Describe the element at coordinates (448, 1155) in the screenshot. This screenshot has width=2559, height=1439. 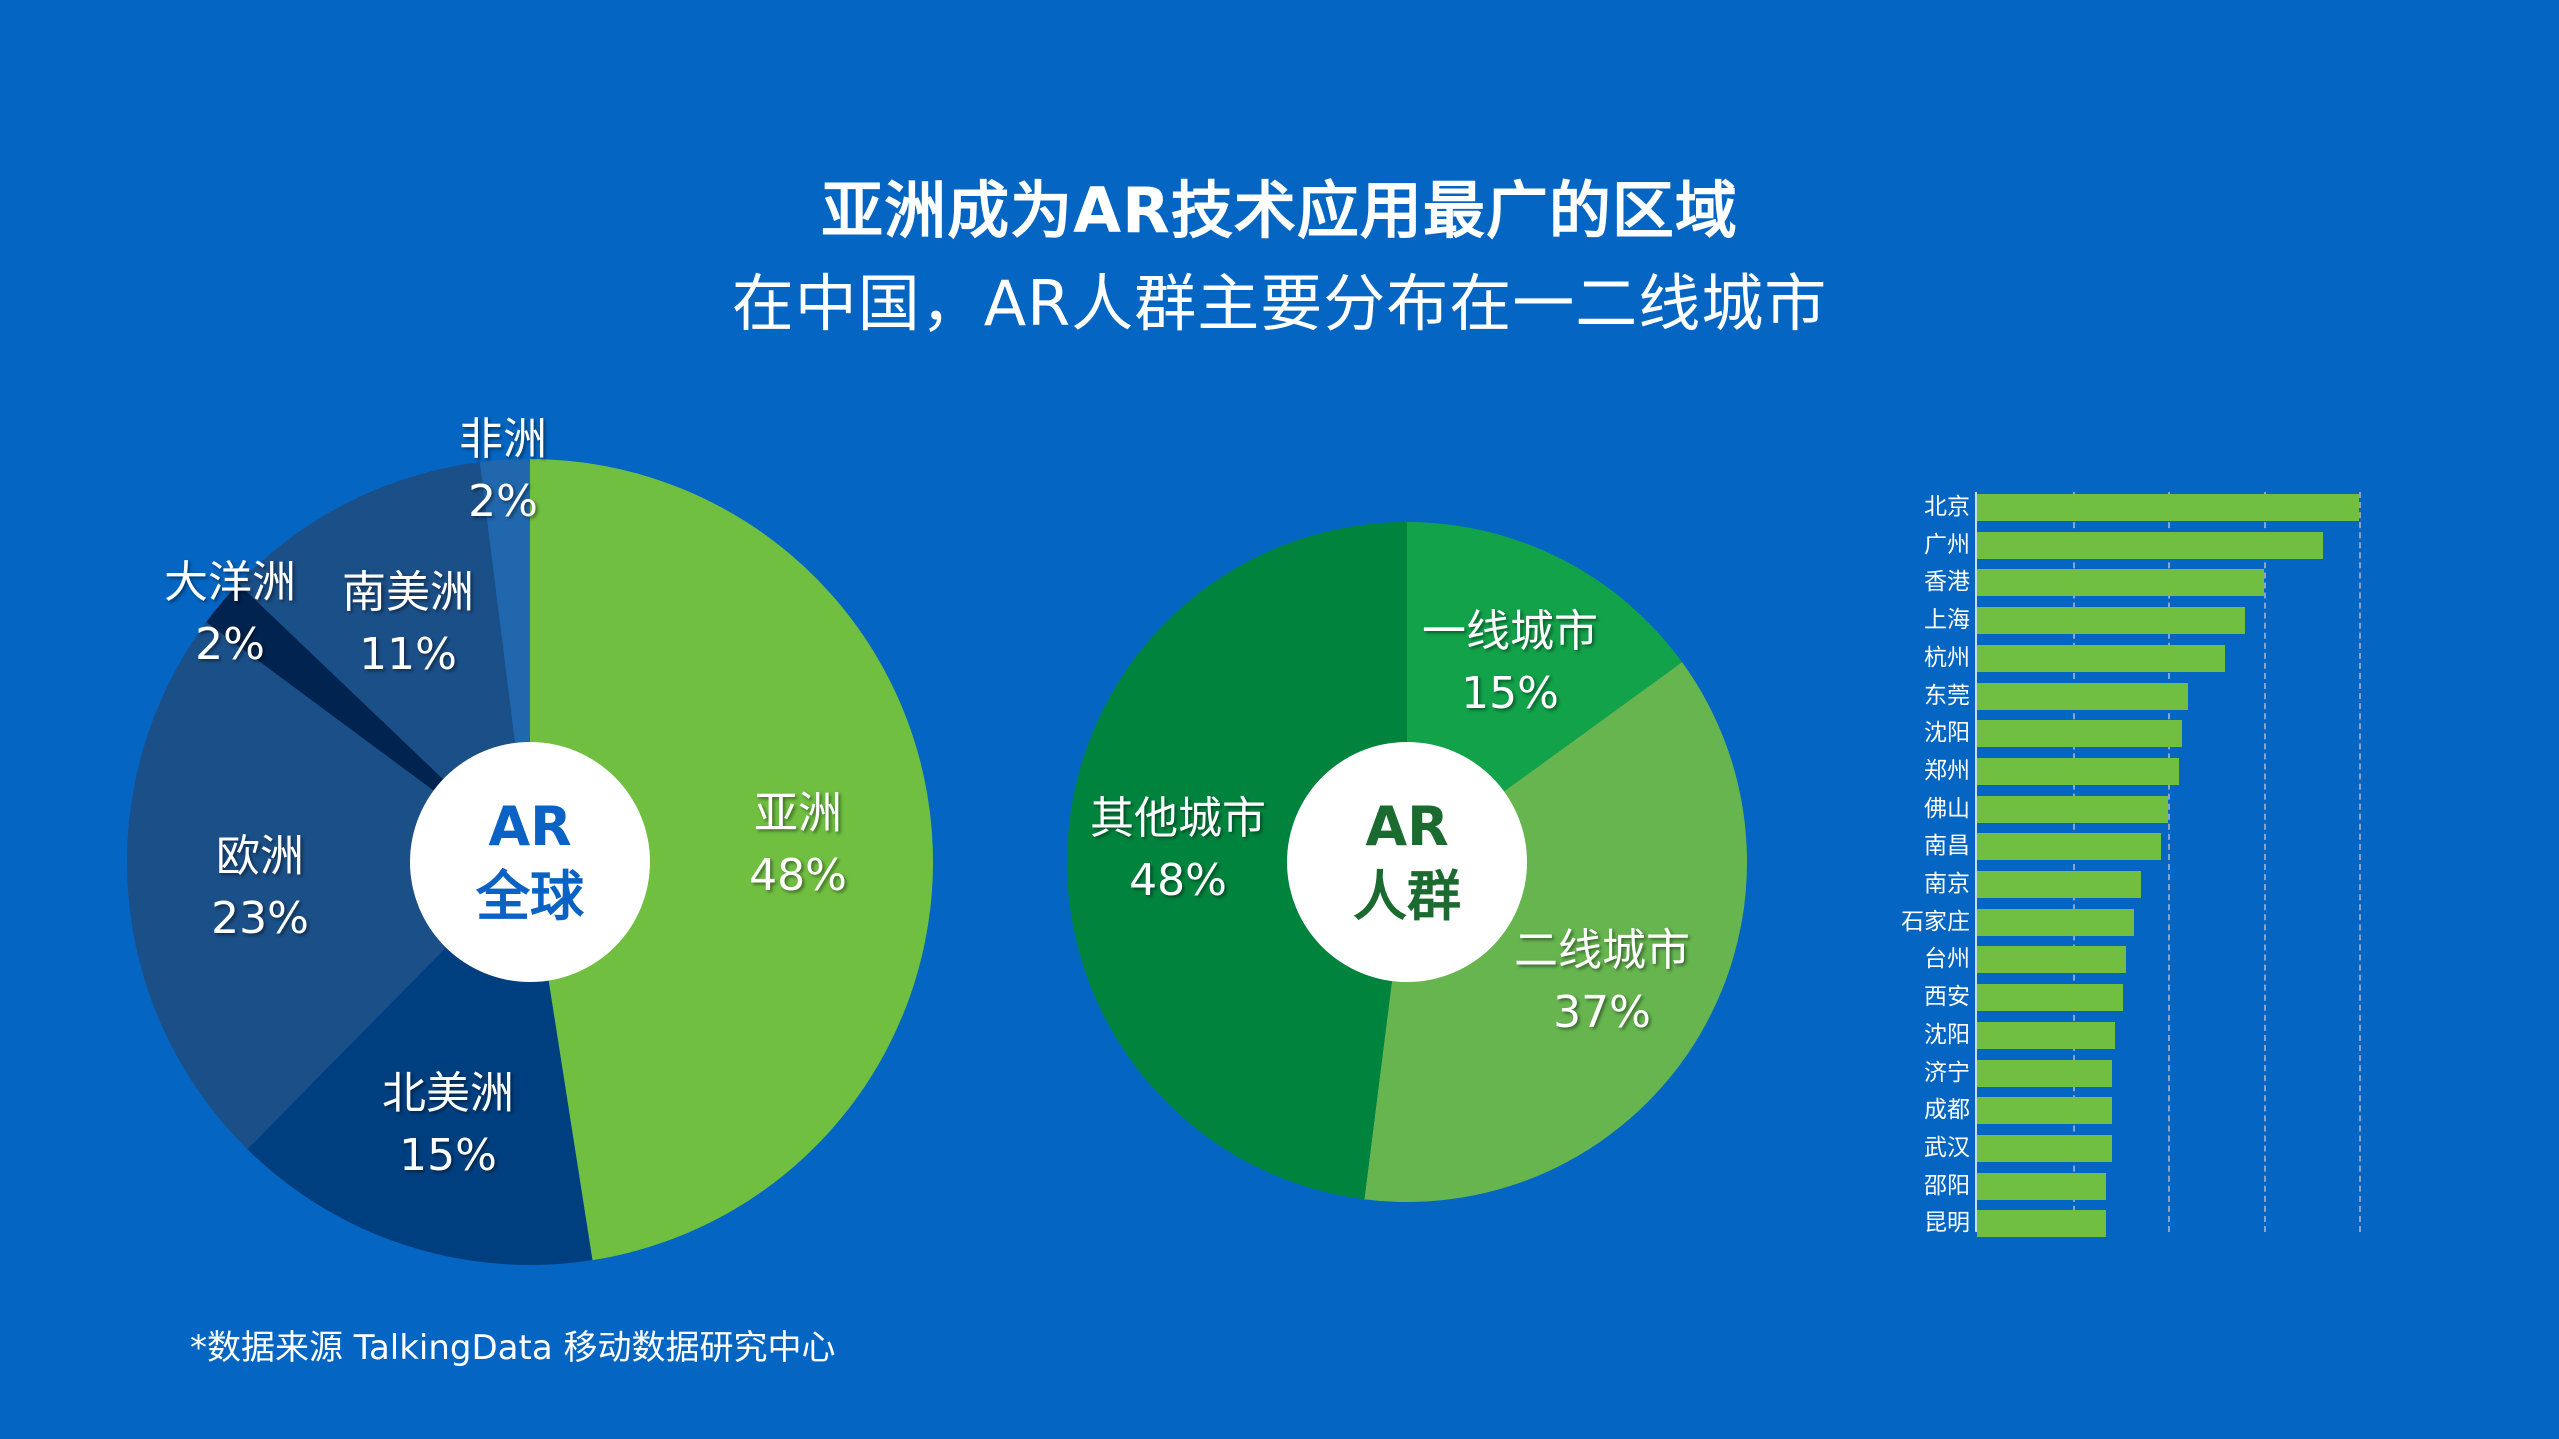
I see `slice-percent: 15%` at that location.